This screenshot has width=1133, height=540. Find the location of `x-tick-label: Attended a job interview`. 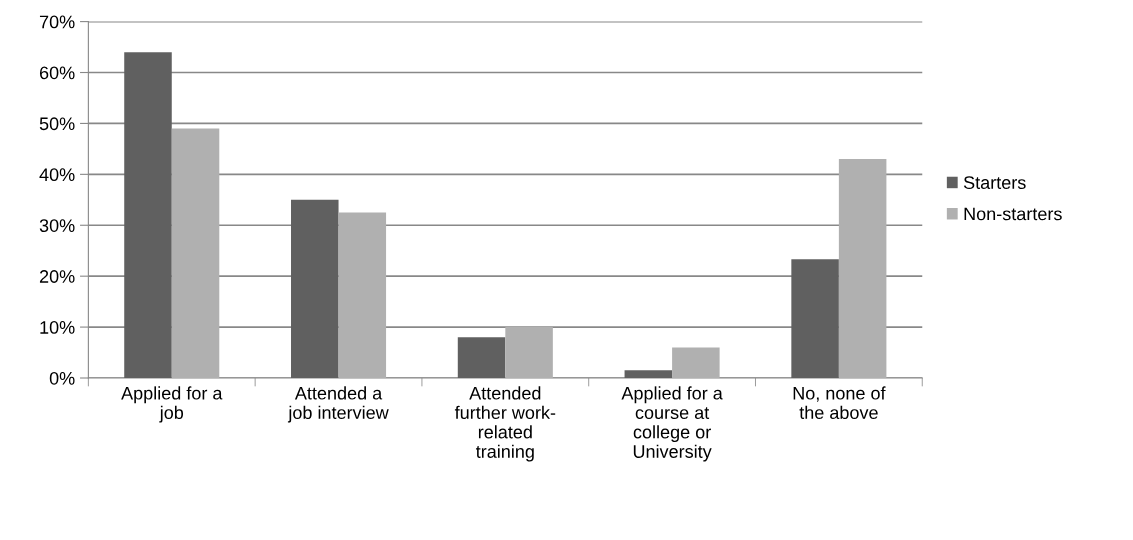

x-tick-label: Attended a job interview is located at coordinates (338, 404).